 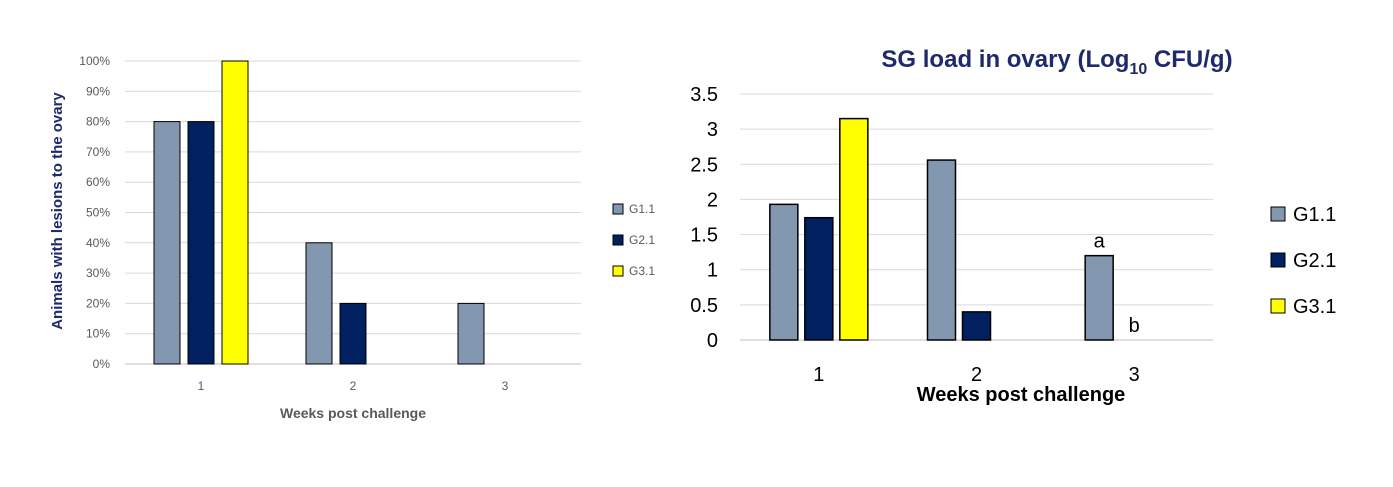 I want to click on sg-load-annotations: ab, so click(x=1117, y=284).